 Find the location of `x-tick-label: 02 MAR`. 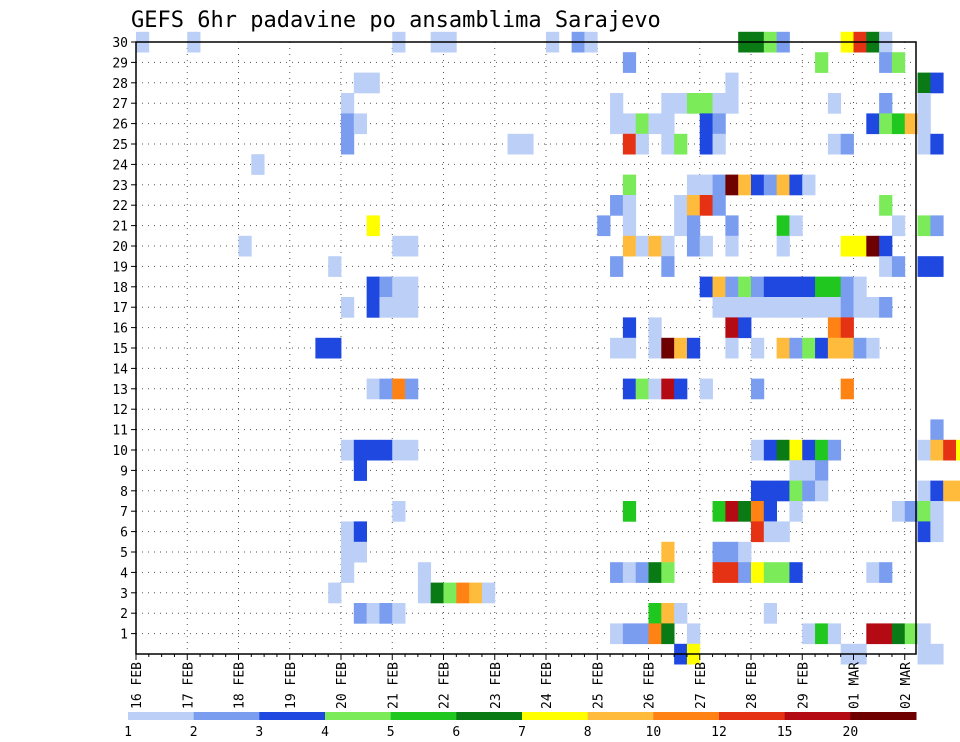

x-tick-label: 02 MAR is located at coordinates (906, 685).